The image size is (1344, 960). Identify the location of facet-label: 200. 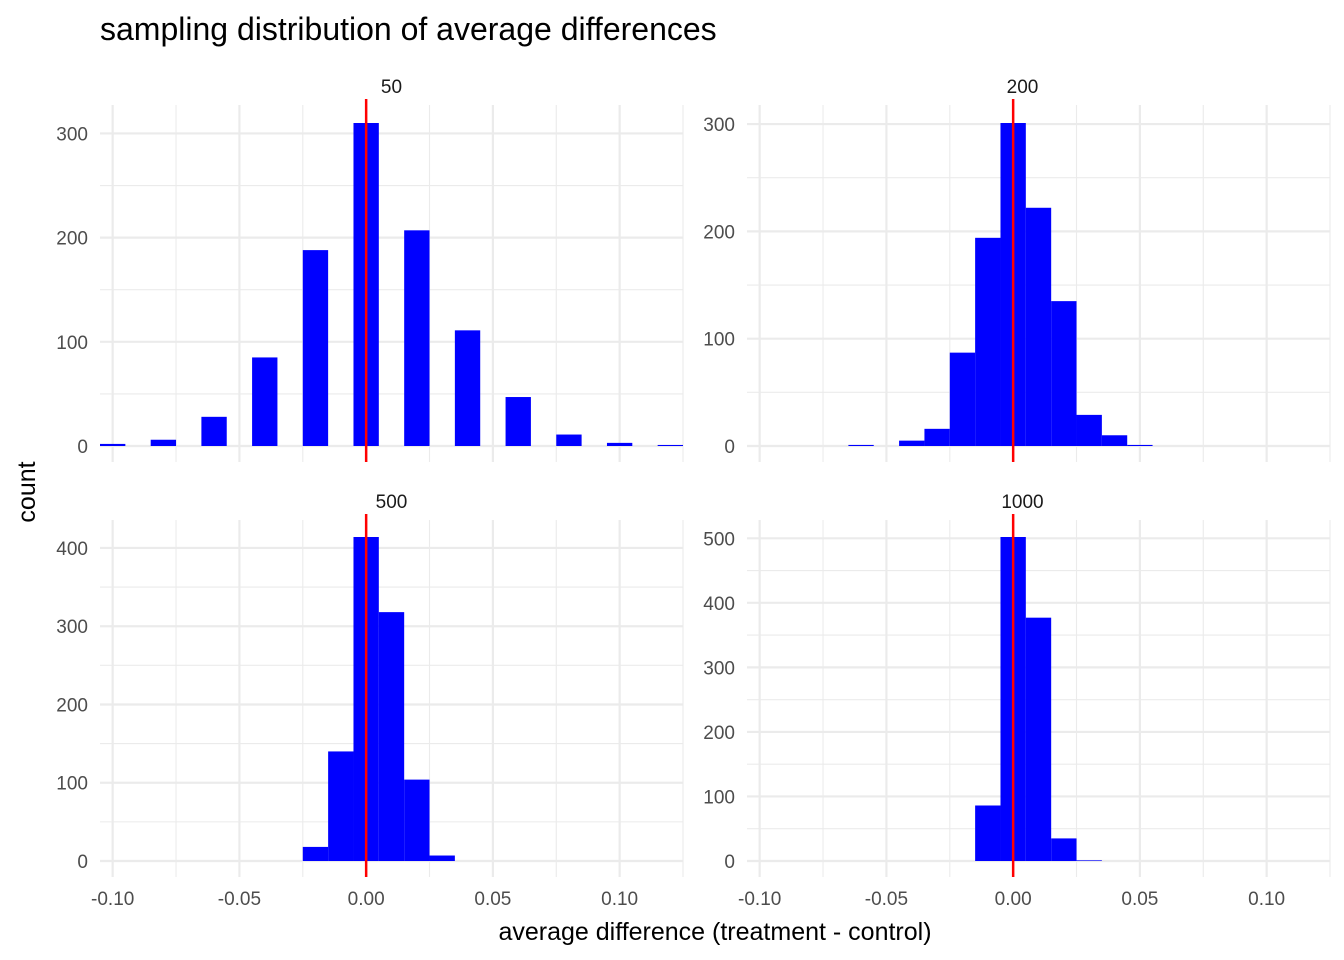
(1023, 87).